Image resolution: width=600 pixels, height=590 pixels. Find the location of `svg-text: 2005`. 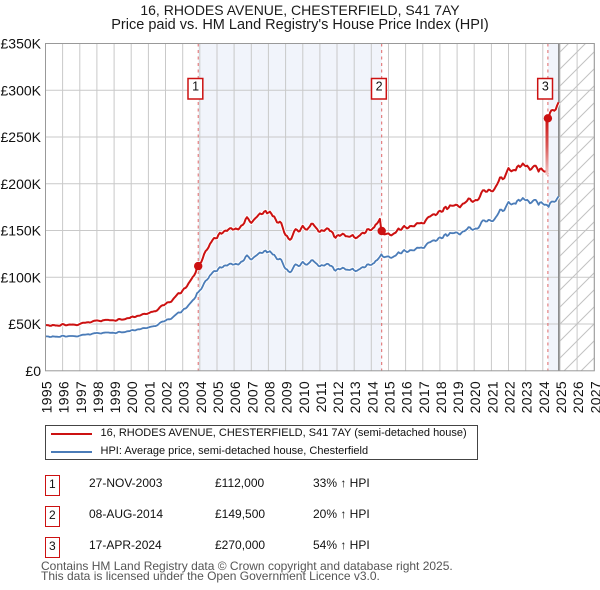

svg-text: 2005 is located at coordinates (218, 397).